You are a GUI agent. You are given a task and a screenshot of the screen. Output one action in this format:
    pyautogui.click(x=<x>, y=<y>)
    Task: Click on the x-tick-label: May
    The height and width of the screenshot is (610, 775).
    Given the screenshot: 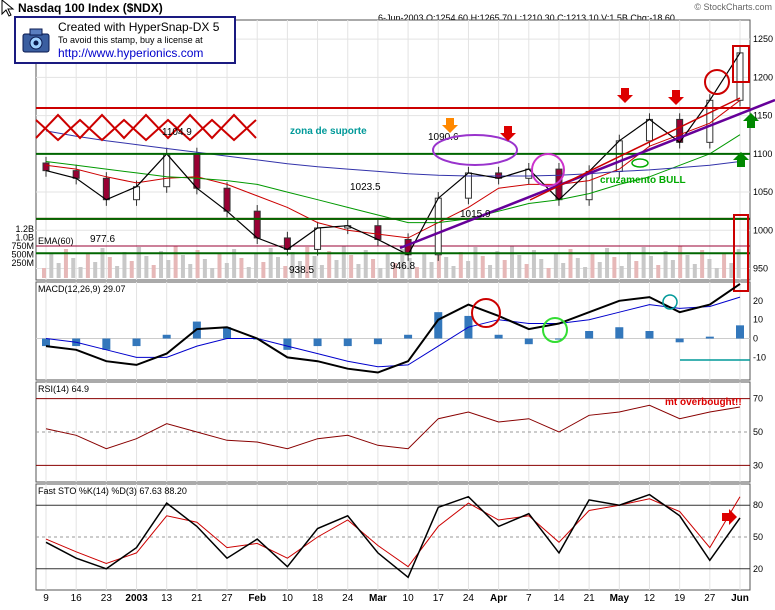 What is the action you would take?
    pyautogui.click(x=620, y=598)
    